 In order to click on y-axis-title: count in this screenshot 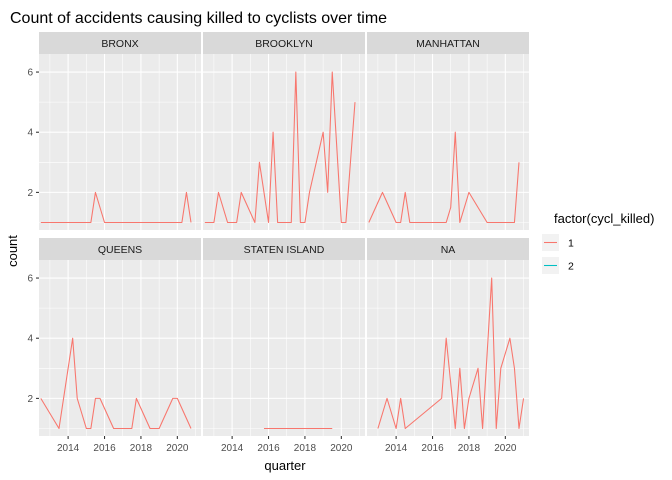, I will do `click(12, 251)`.